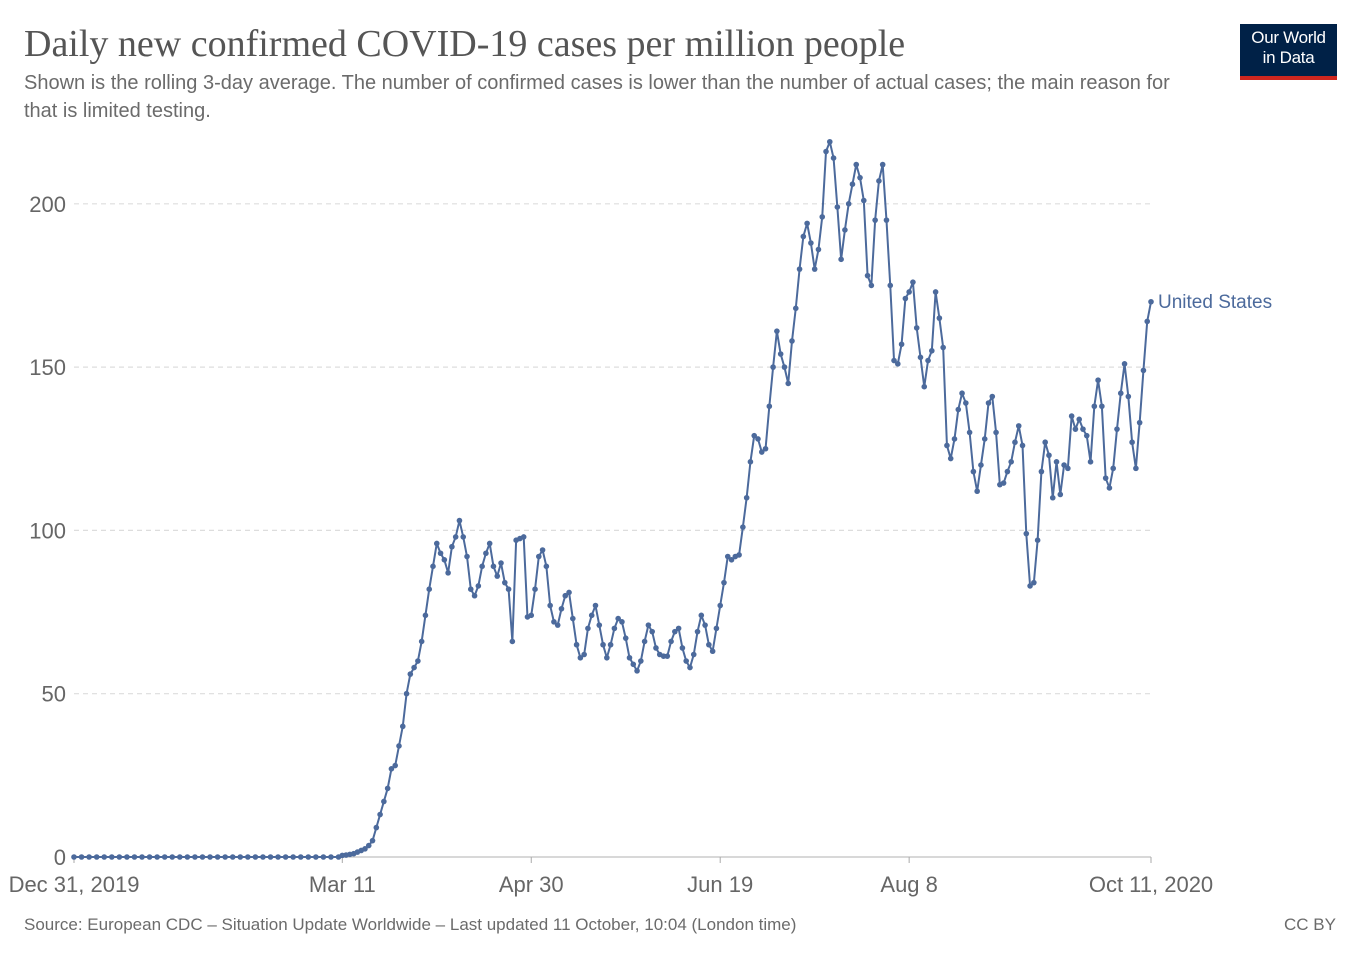 This screenshot has width=1362, height=962. Describe the element at coordinates (60, 857) in the screenshot. I see `y-tick-label: 0` at that location.